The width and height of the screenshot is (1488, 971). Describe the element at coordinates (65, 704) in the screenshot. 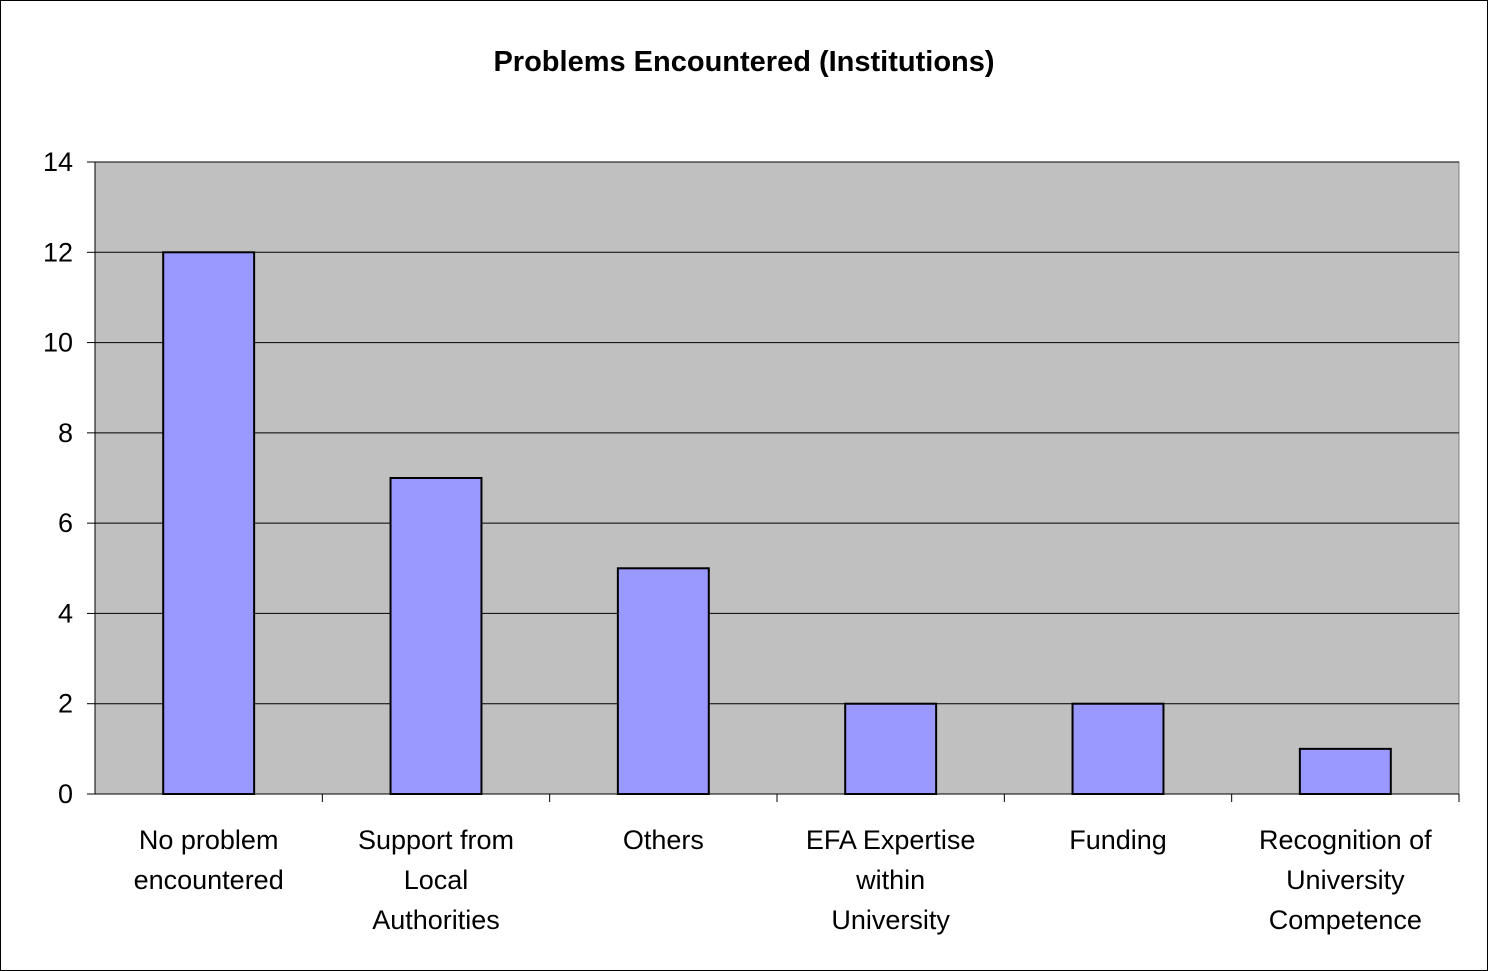

I see `y-tick-label: 2` at that location.